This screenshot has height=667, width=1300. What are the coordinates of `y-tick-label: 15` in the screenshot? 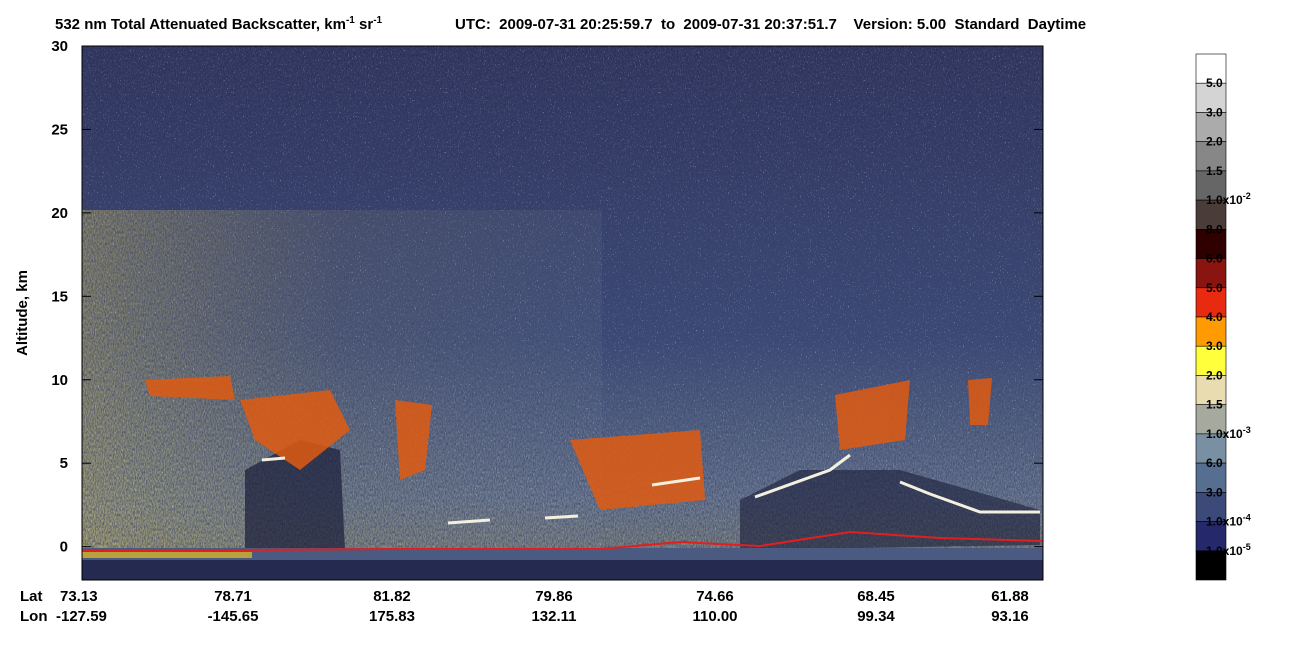 It's located at (59, 296).